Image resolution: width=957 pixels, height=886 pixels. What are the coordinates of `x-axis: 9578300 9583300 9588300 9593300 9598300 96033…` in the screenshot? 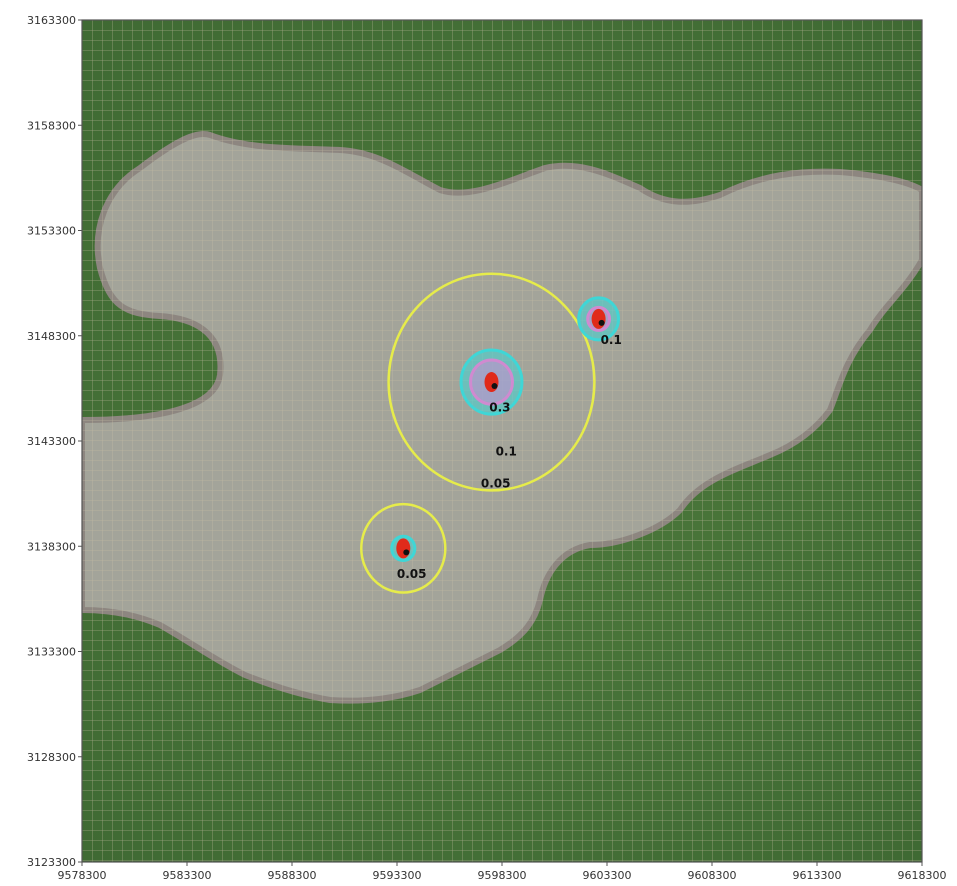 It's located at (502, 872).